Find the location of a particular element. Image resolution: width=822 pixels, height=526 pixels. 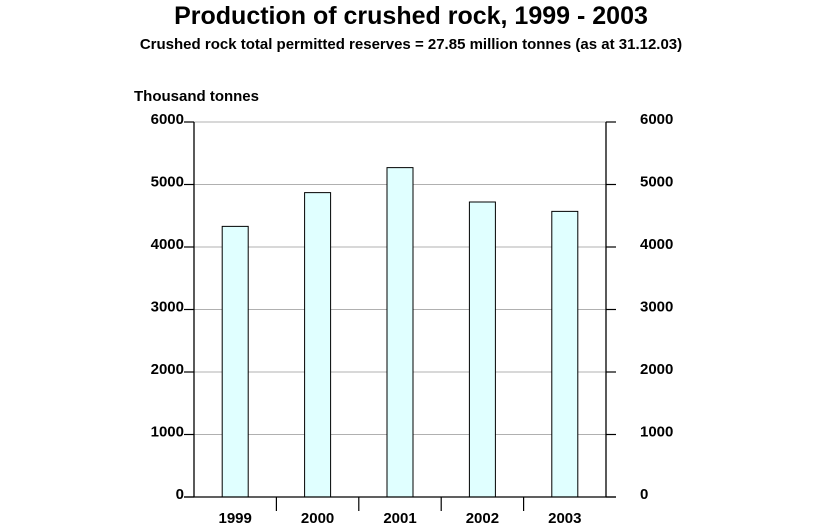

x-tick-label: 2001 is located at coordinates (399, 518).